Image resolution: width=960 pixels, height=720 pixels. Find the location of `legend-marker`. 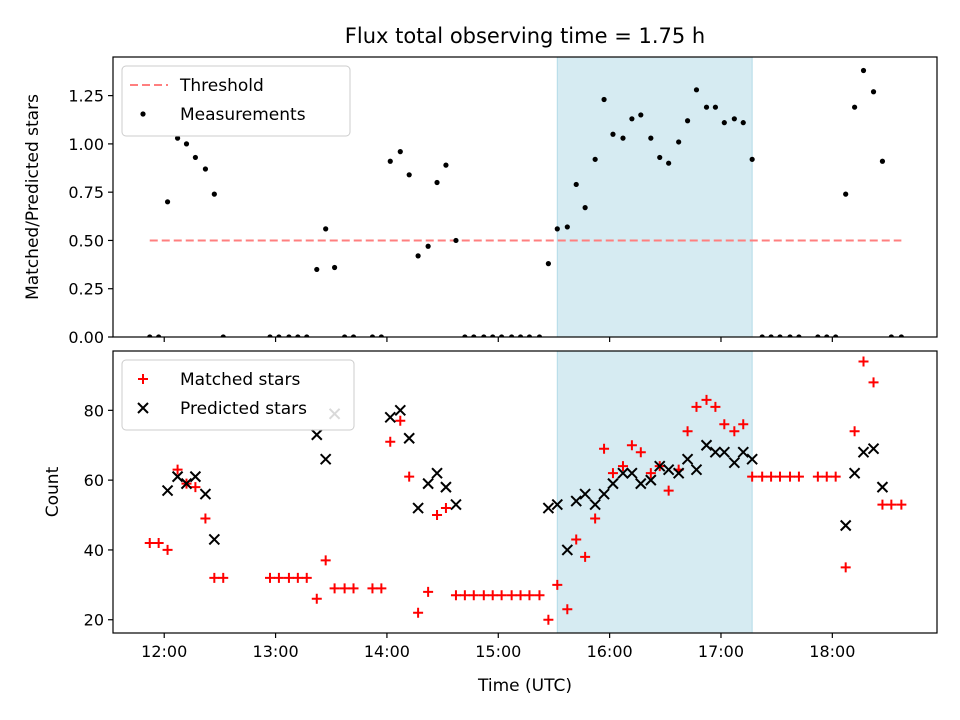

legend-marker is located at coordinates (143, 379).